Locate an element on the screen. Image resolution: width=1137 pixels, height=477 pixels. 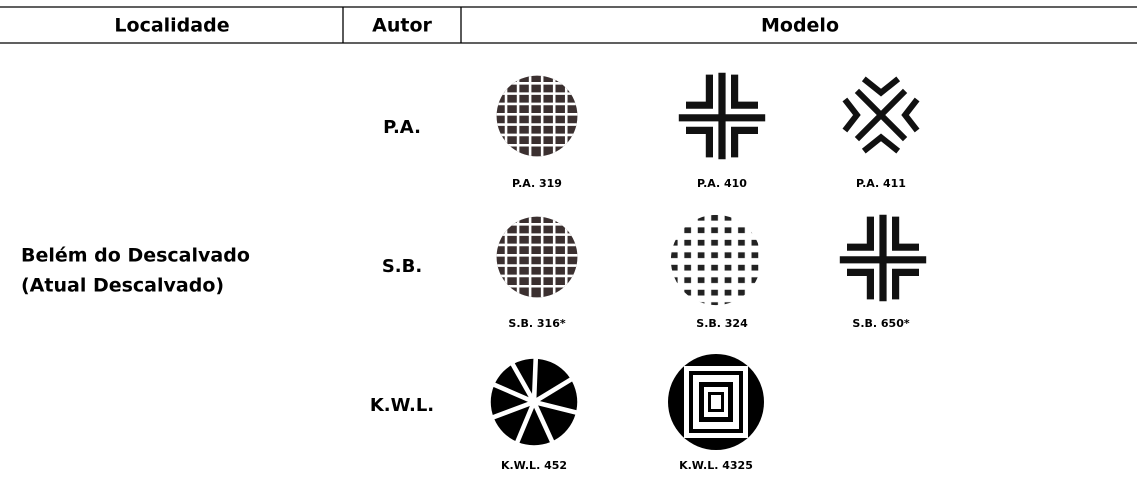
author: P.A. is located at coordinates (402, 127).